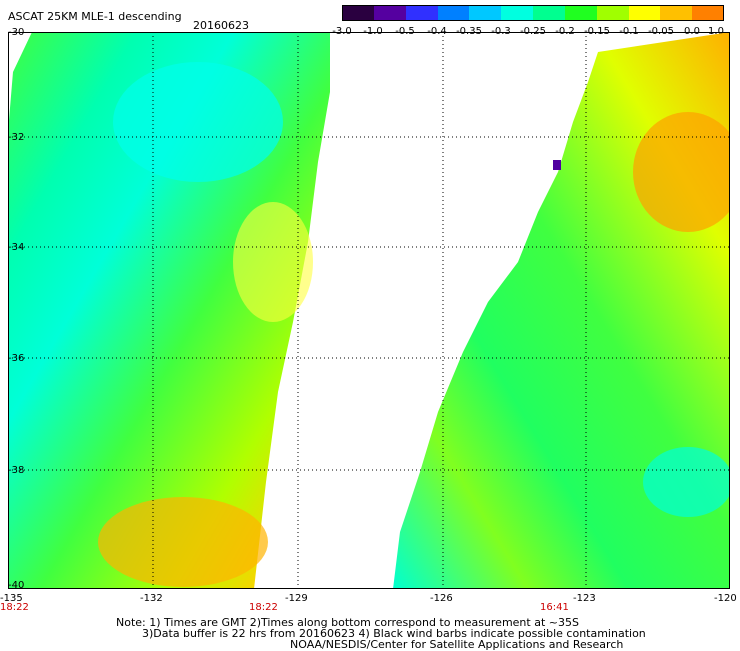 The width and height of the screenshot is (740, 651). Describe the element at coordinates (557, 165) in the screenshot. I see `right-swath-purple-pixel` at that location.